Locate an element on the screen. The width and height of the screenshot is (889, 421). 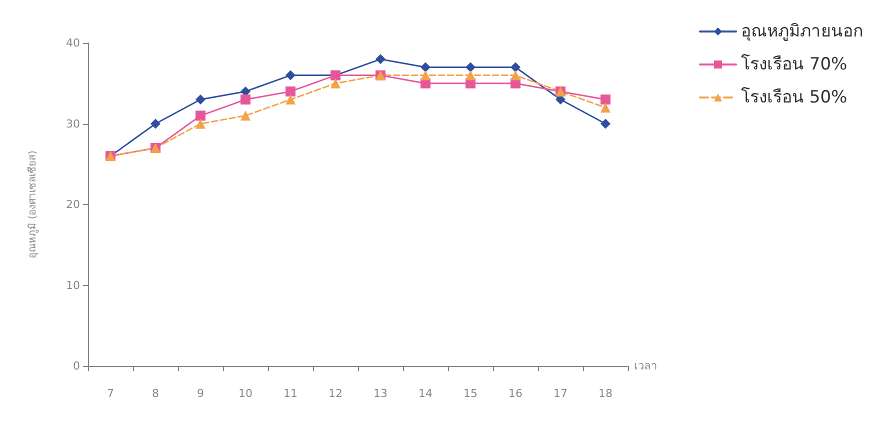
x-tick-label: 17 is located at coordinates (561, 393).